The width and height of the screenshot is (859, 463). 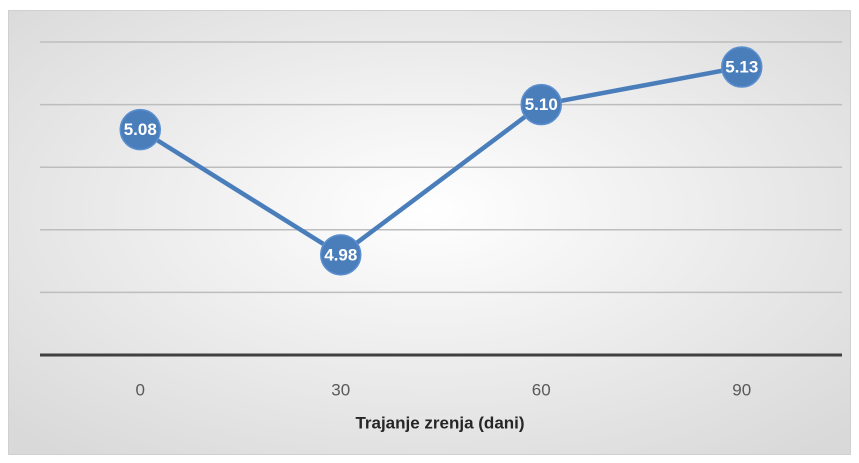 I want to click on data-label: 5.13, so click(x=741, y=67).